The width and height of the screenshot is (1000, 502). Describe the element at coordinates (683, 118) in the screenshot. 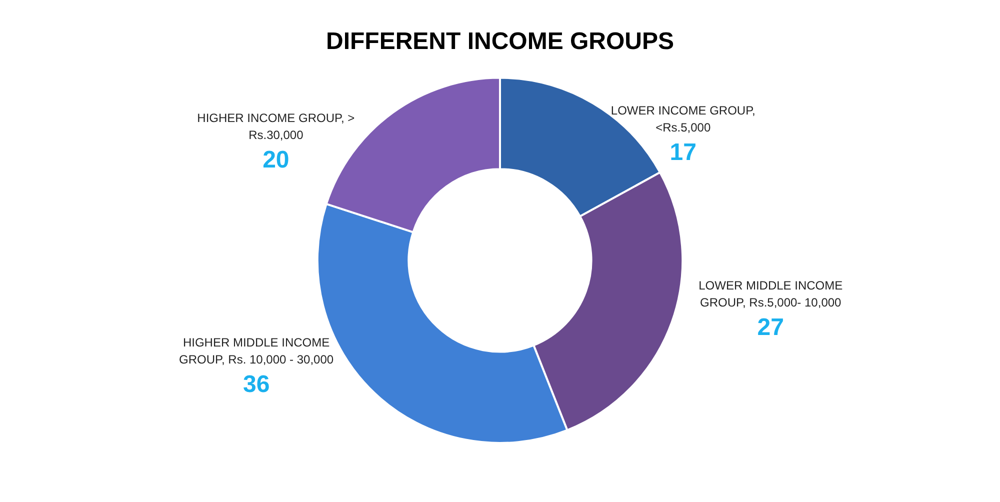

I see `slice-label: LOWER INCOME GROUP, <Rs.5,000` at that location.